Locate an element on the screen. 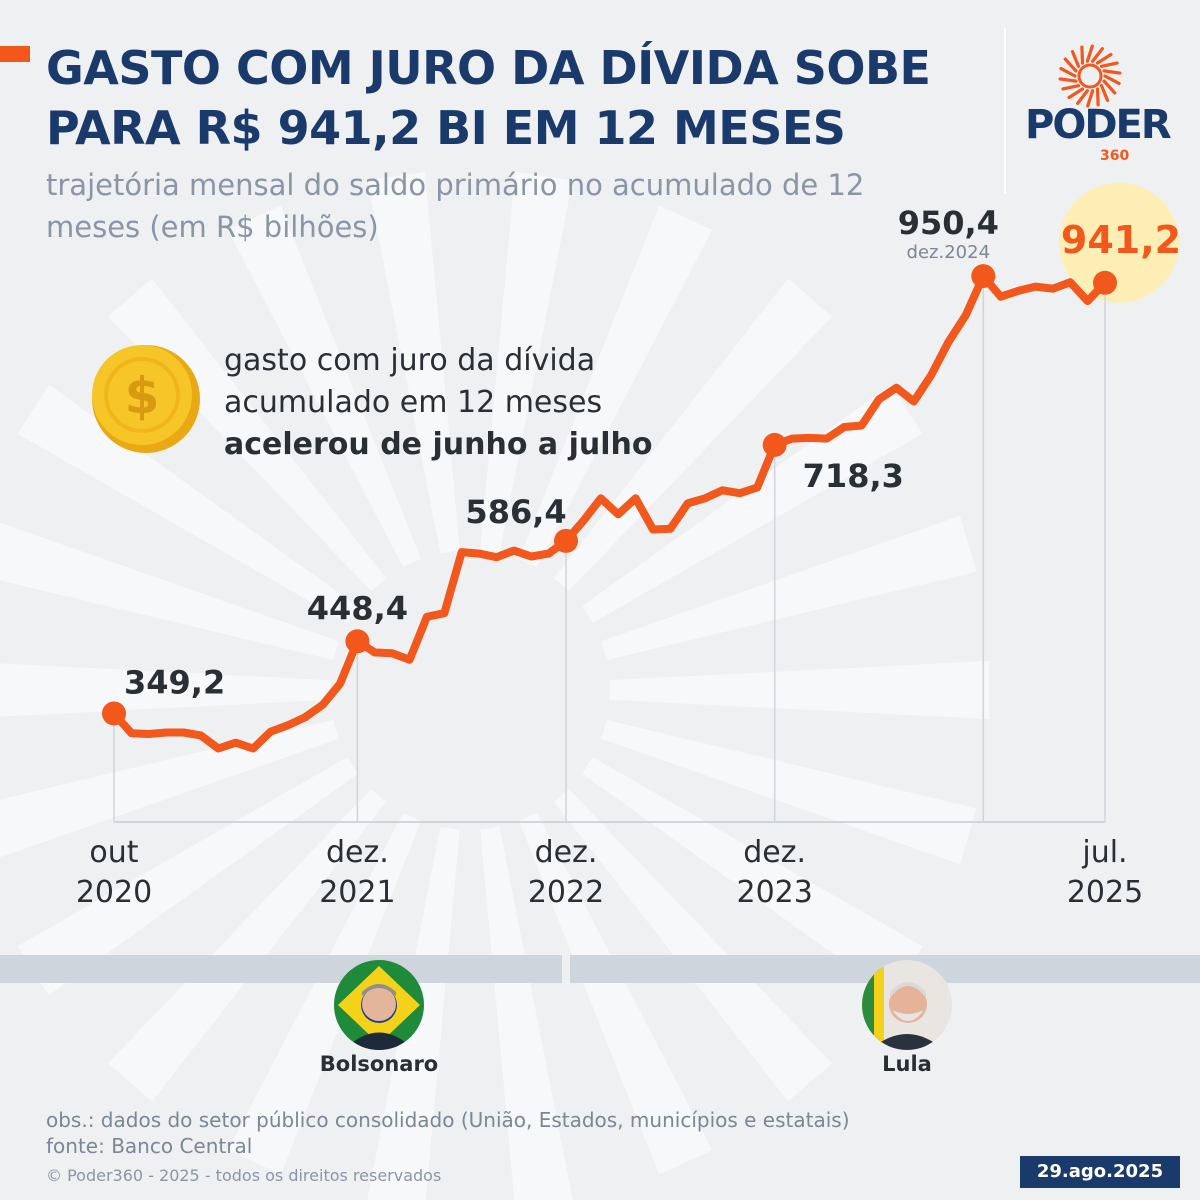 Image resolution: width=1200 pixels, height=1200 pixels. x-tick-label: 2021 is located at coordinates (357, 892).